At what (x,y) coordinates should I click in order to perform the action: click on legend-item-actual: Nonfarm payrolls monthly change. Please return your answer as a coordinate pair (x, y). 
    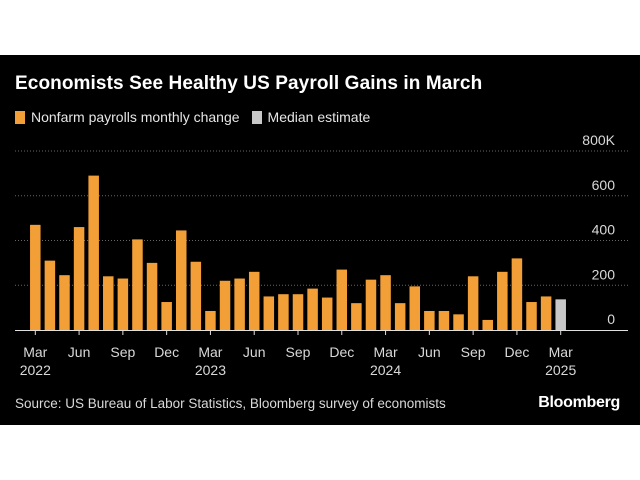
    Looking at the image, I should click on (127, 117).